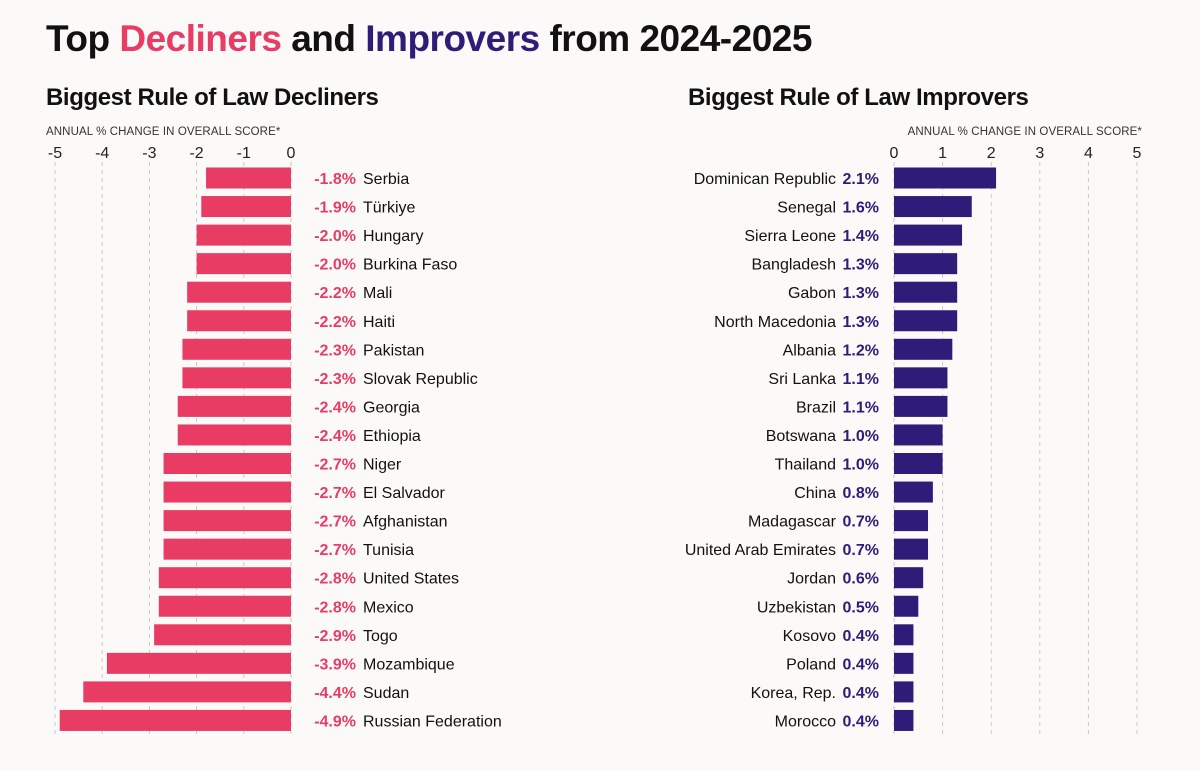 The width and height of the screenshot is (1200, 770). I want to click on decliners-value-label: -1.9%, so click(335, 208).